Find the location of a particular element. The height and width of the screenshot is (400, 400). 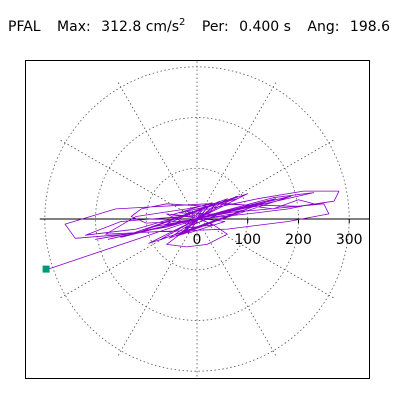

angle-value: 198.6 is located at coordinates (370, 27).